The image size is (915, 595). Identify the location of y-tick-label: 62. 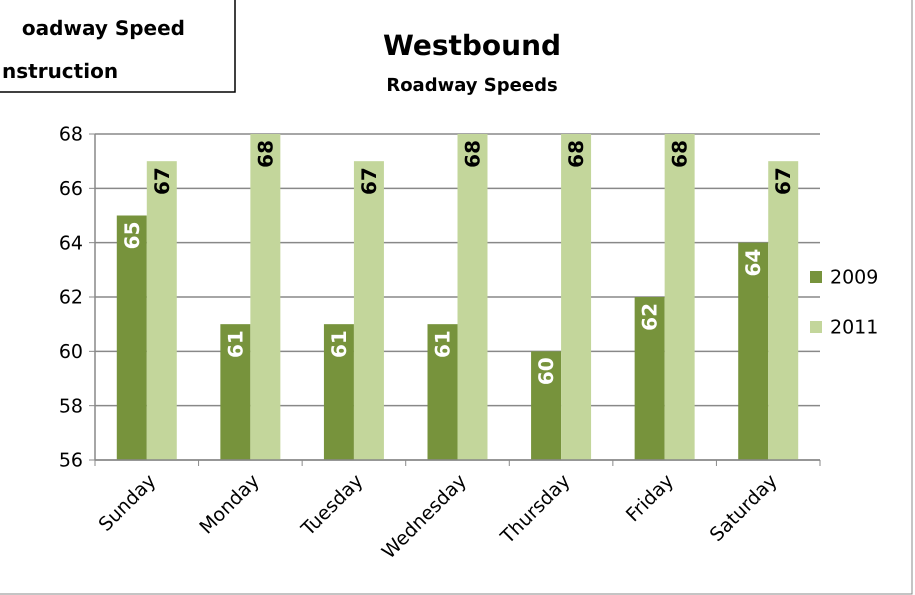
(70, 297).